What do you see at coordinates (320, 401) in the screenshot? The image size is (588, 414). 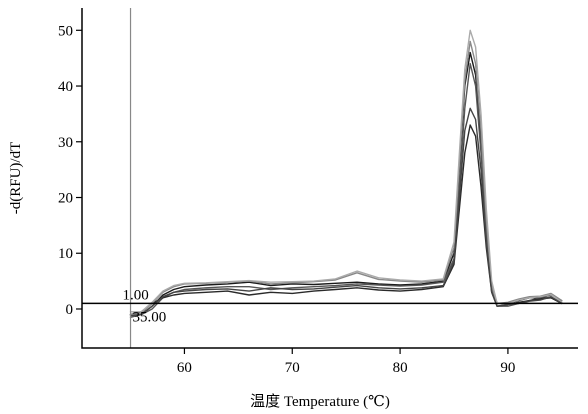 I see `x-axis-label: 温度 Temperature (℃)` at bounding box center [320, 401].